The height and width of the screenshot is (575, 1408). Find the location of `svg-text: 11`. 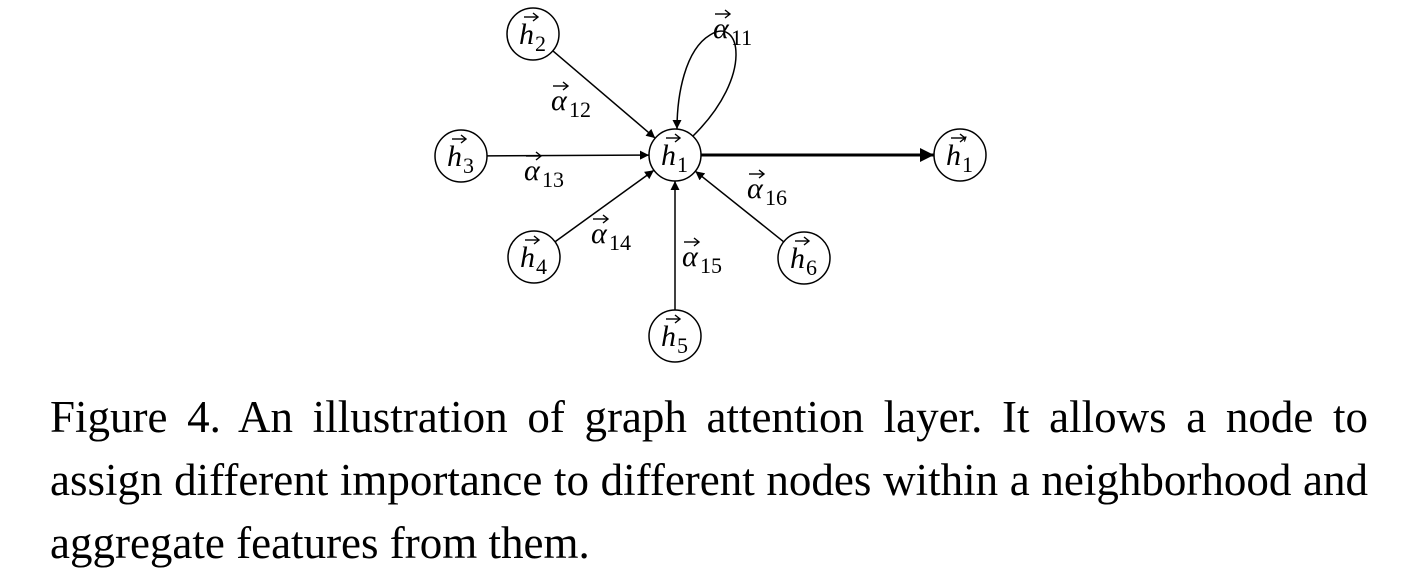

svg-text: 11 is located at coordinates (741, 37).